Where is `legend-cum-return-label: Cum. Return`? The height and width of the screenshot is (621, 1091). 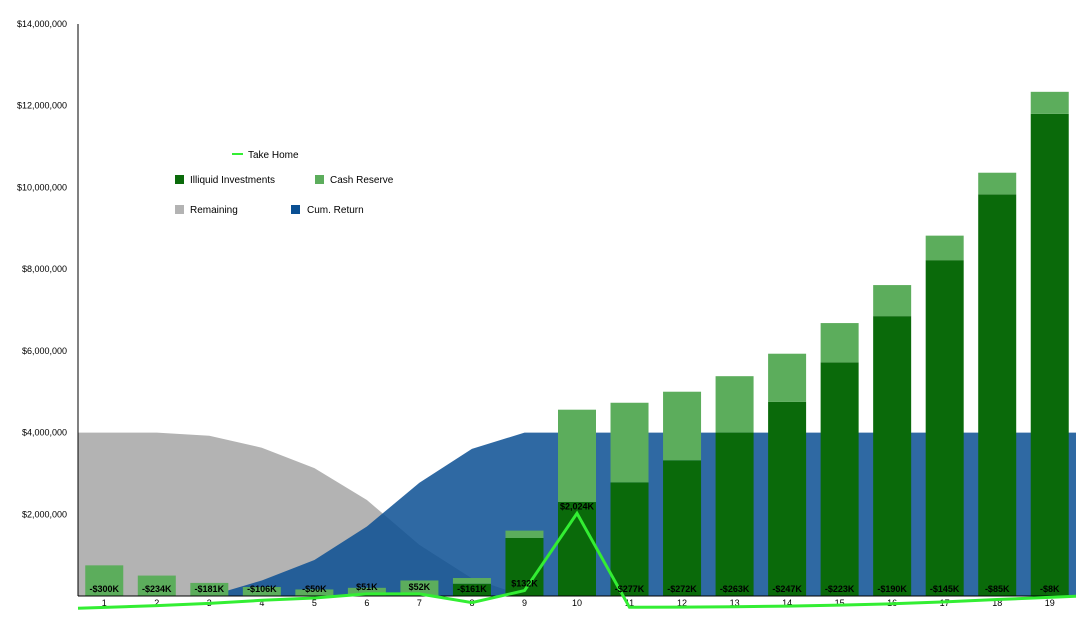 legend-cum-return-label: Cum. Return is located at coordinates (335, 210).